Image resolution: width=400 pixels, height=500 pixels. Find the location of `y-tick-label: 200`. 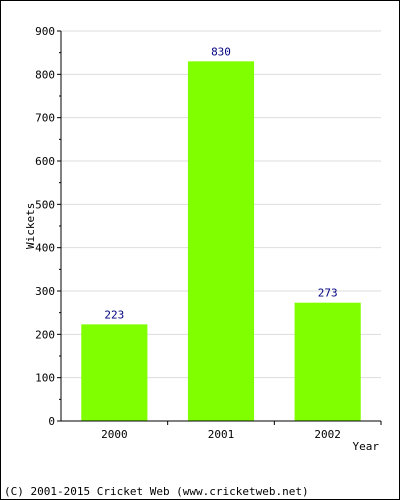

y-tick-label: 200 is located at coordinates (45, 334).